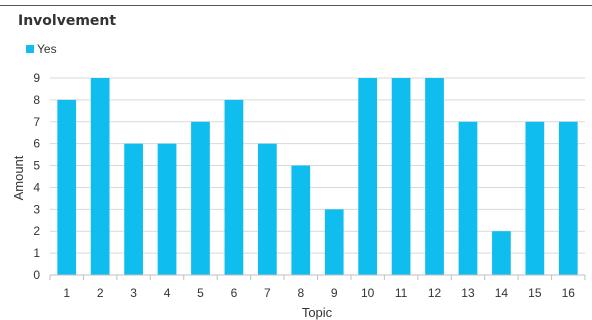  Describe the element at coordinates (435, 293) in the screenshot. I see `x-tick-label: 12` at that location.